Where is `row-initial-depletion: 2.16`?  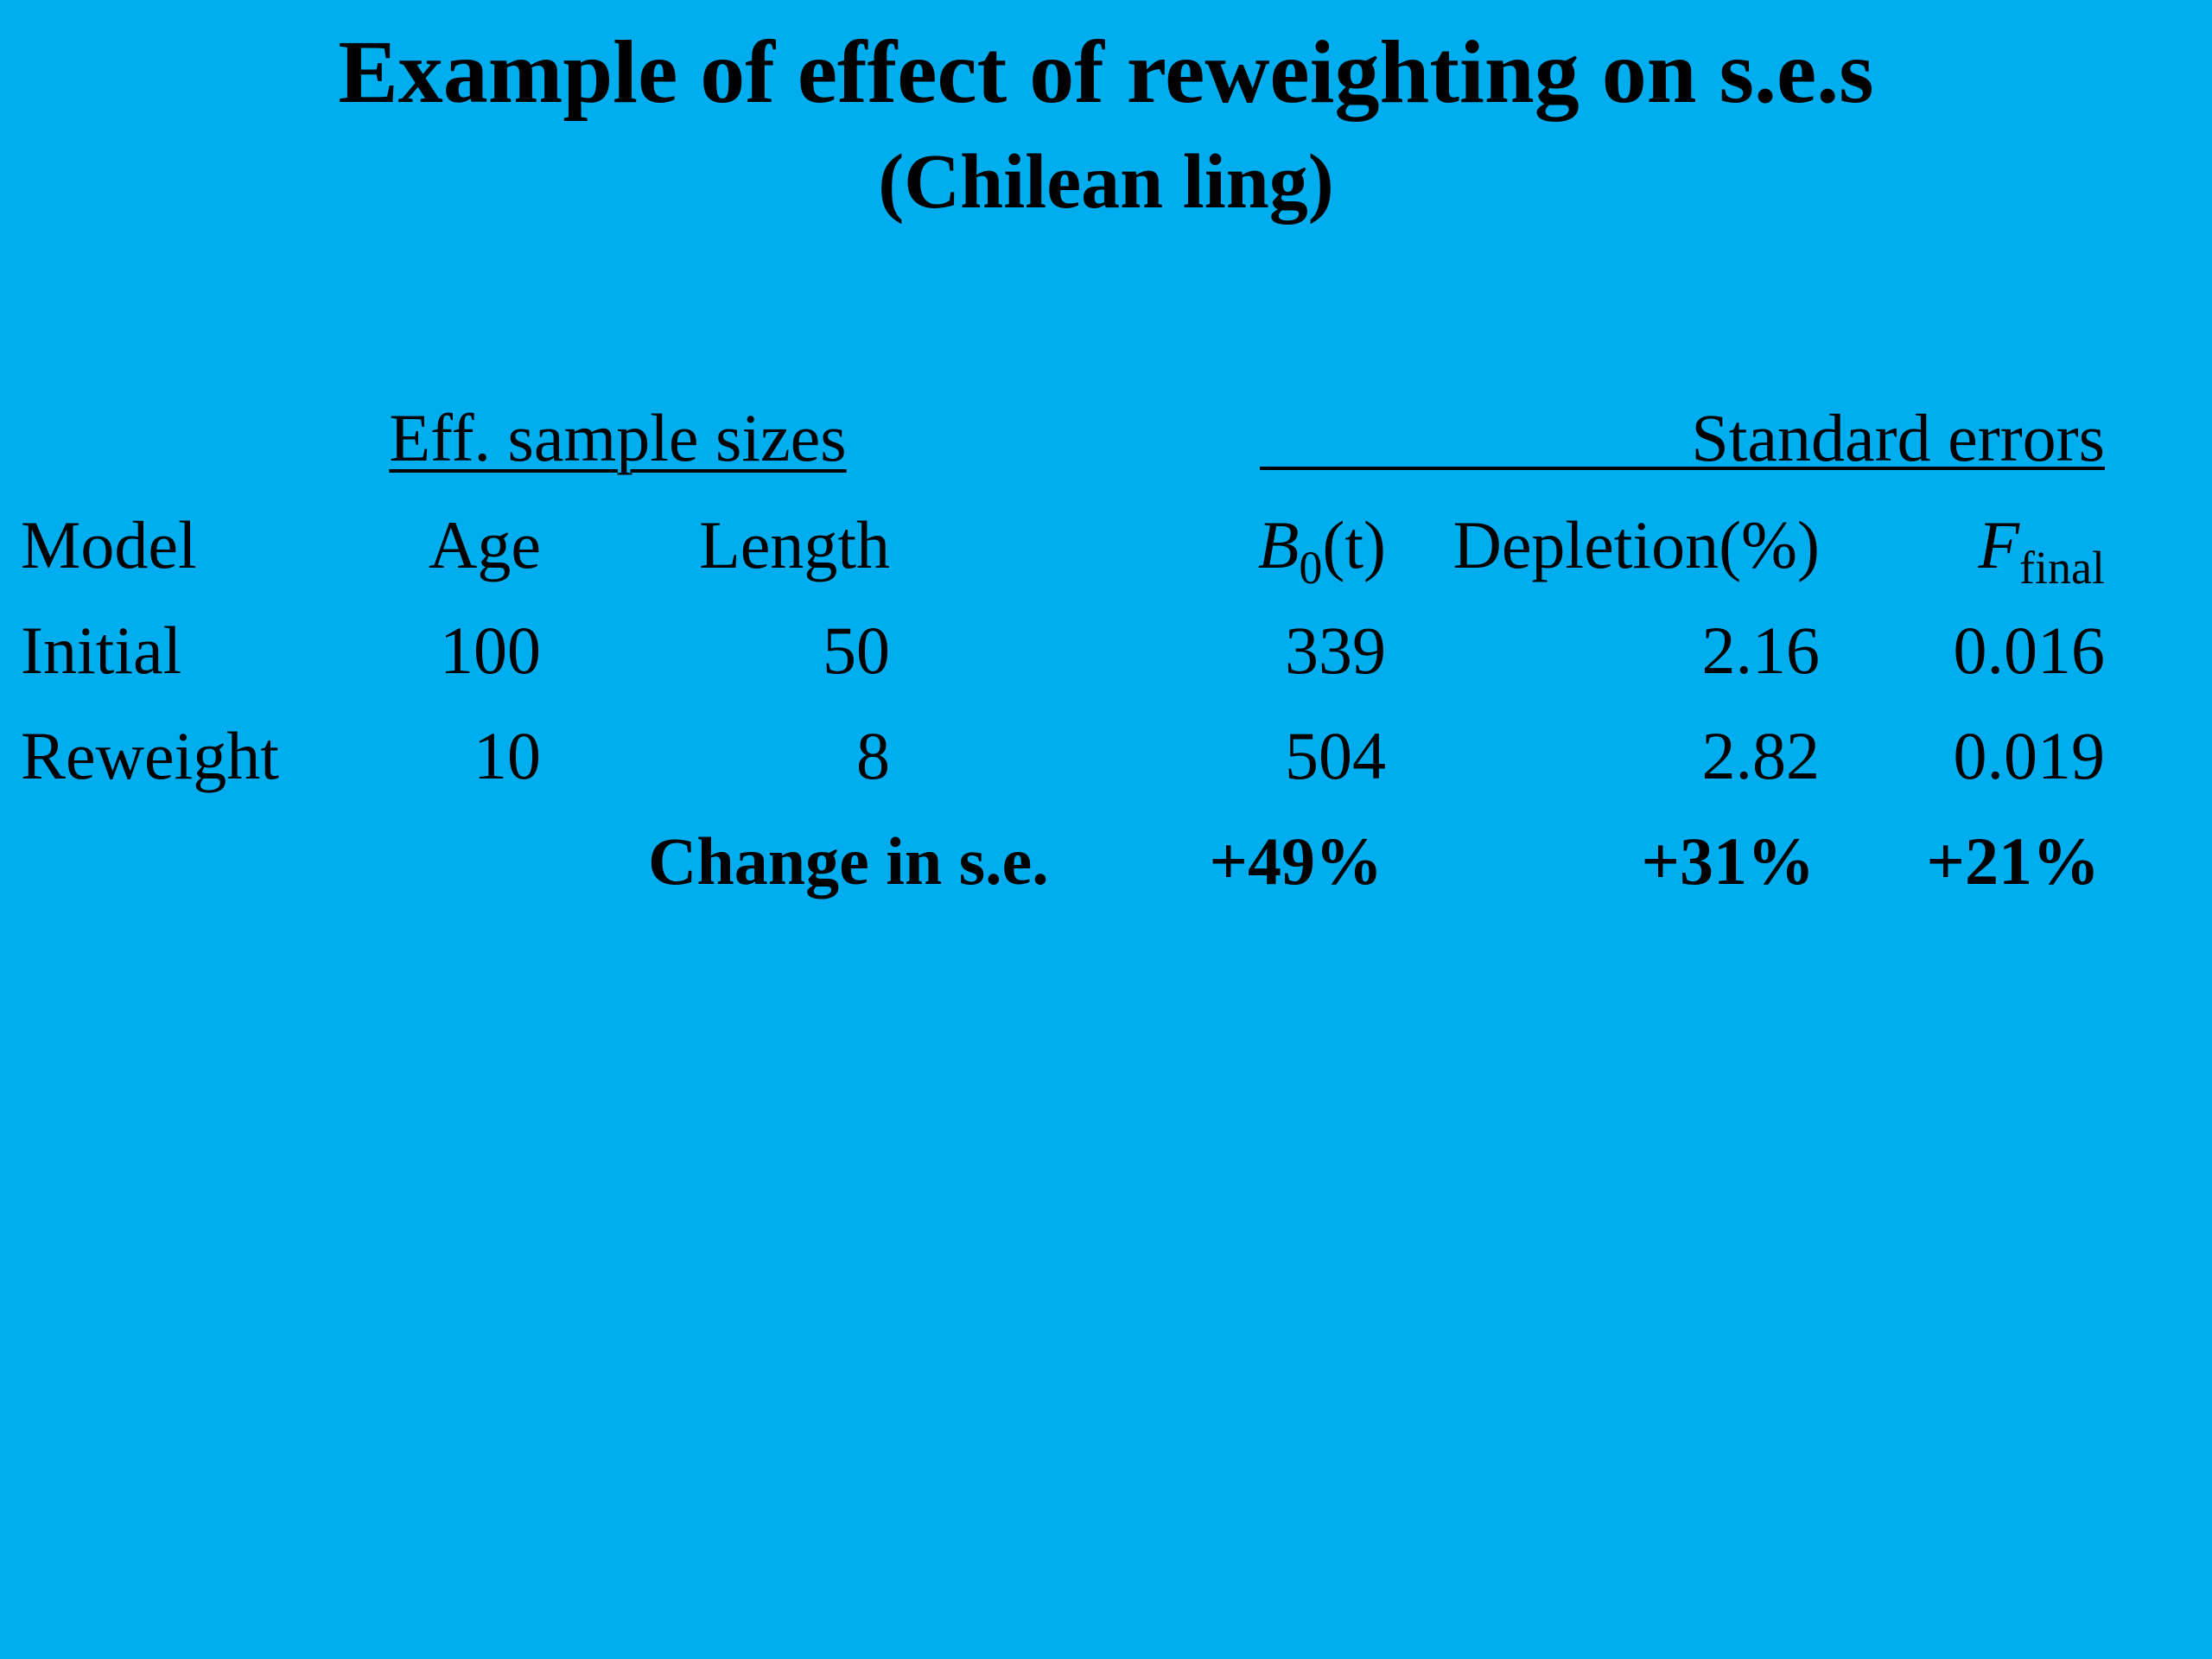 row-initial-depletion: 2.16 is located at coordinates (1761, 650).